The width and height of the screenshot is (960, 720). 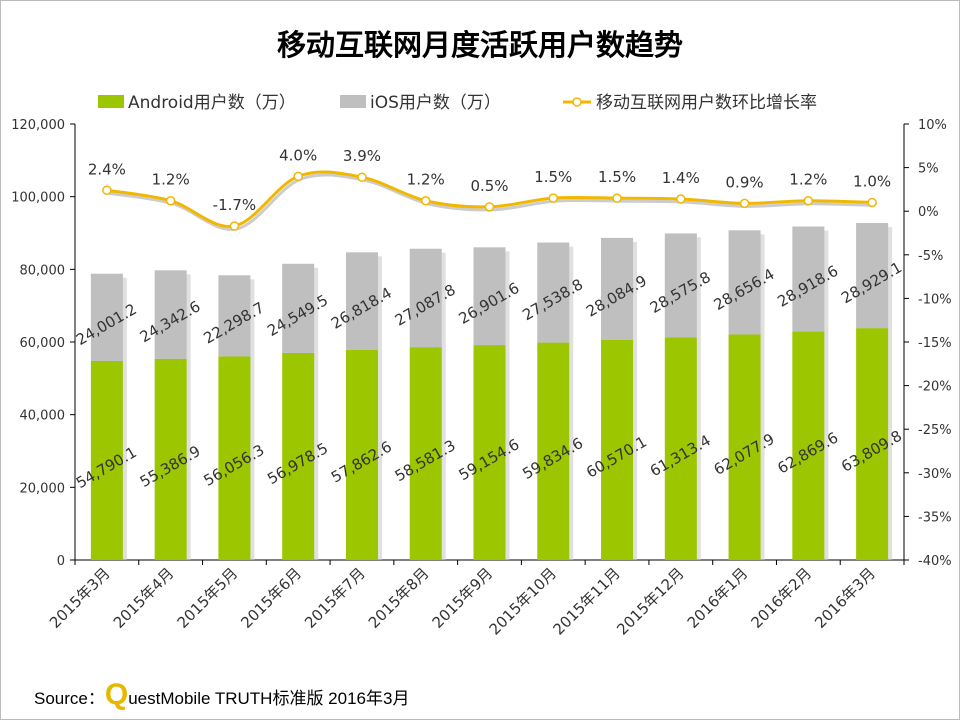 What do you see at coordinates (38, 125) in the screenshot?
I see `y-tick-label: 120,000` at bounding box center [38, 125].